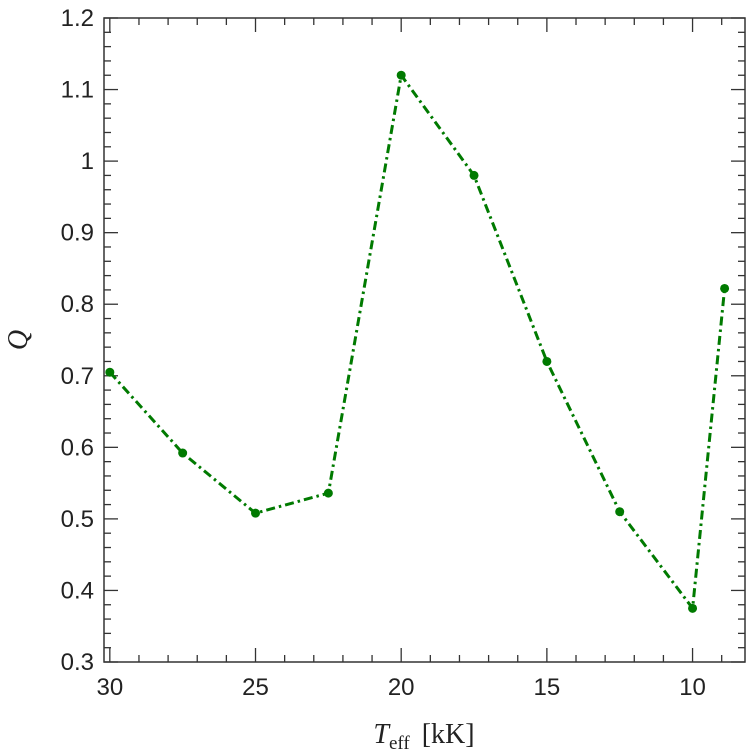 Image resolution: width=747 pixels, height=752 pixels. What do you see at coordinates (77, 233) in the screenshot?
I see `y-tick-label: 0.9` at bounding box center [77, 233].